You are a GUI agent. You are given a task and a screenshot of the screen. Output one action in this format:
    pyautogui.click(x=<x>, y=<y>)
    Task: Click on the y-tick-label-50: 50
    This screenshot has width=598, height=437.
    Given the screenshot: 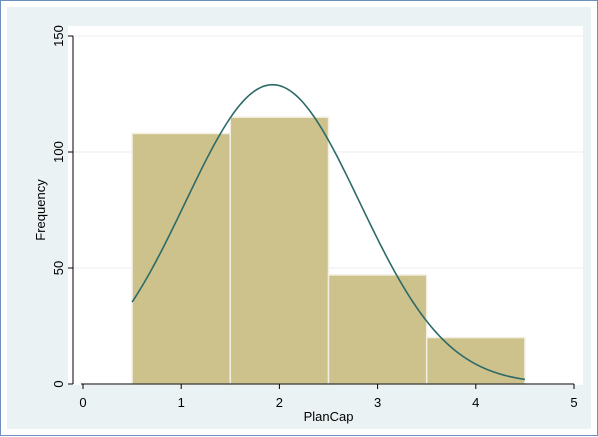 What is the action you would take?
    pyautogui.click(x=58, y=268)
    